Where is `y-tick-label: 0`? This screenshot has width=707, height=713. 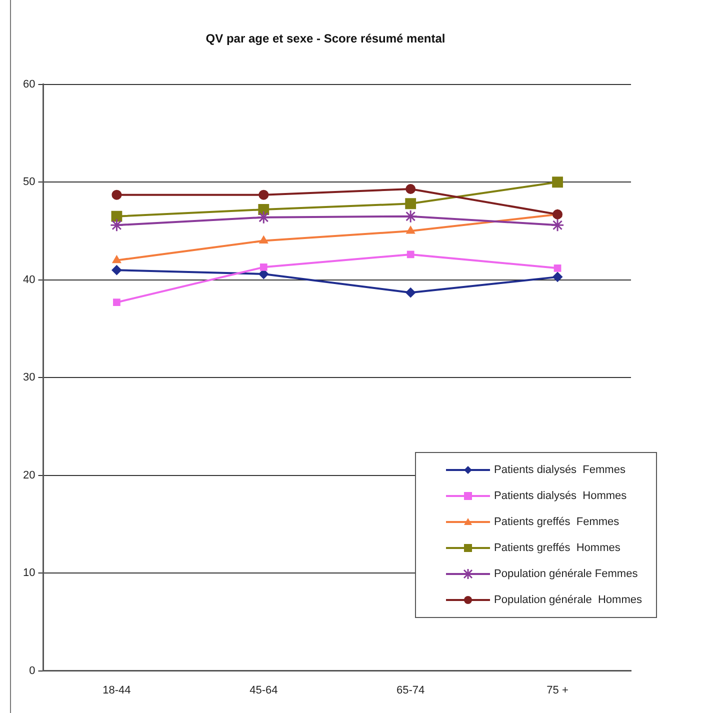
y-tick-label: 0 is located at coordinates (32, 670).